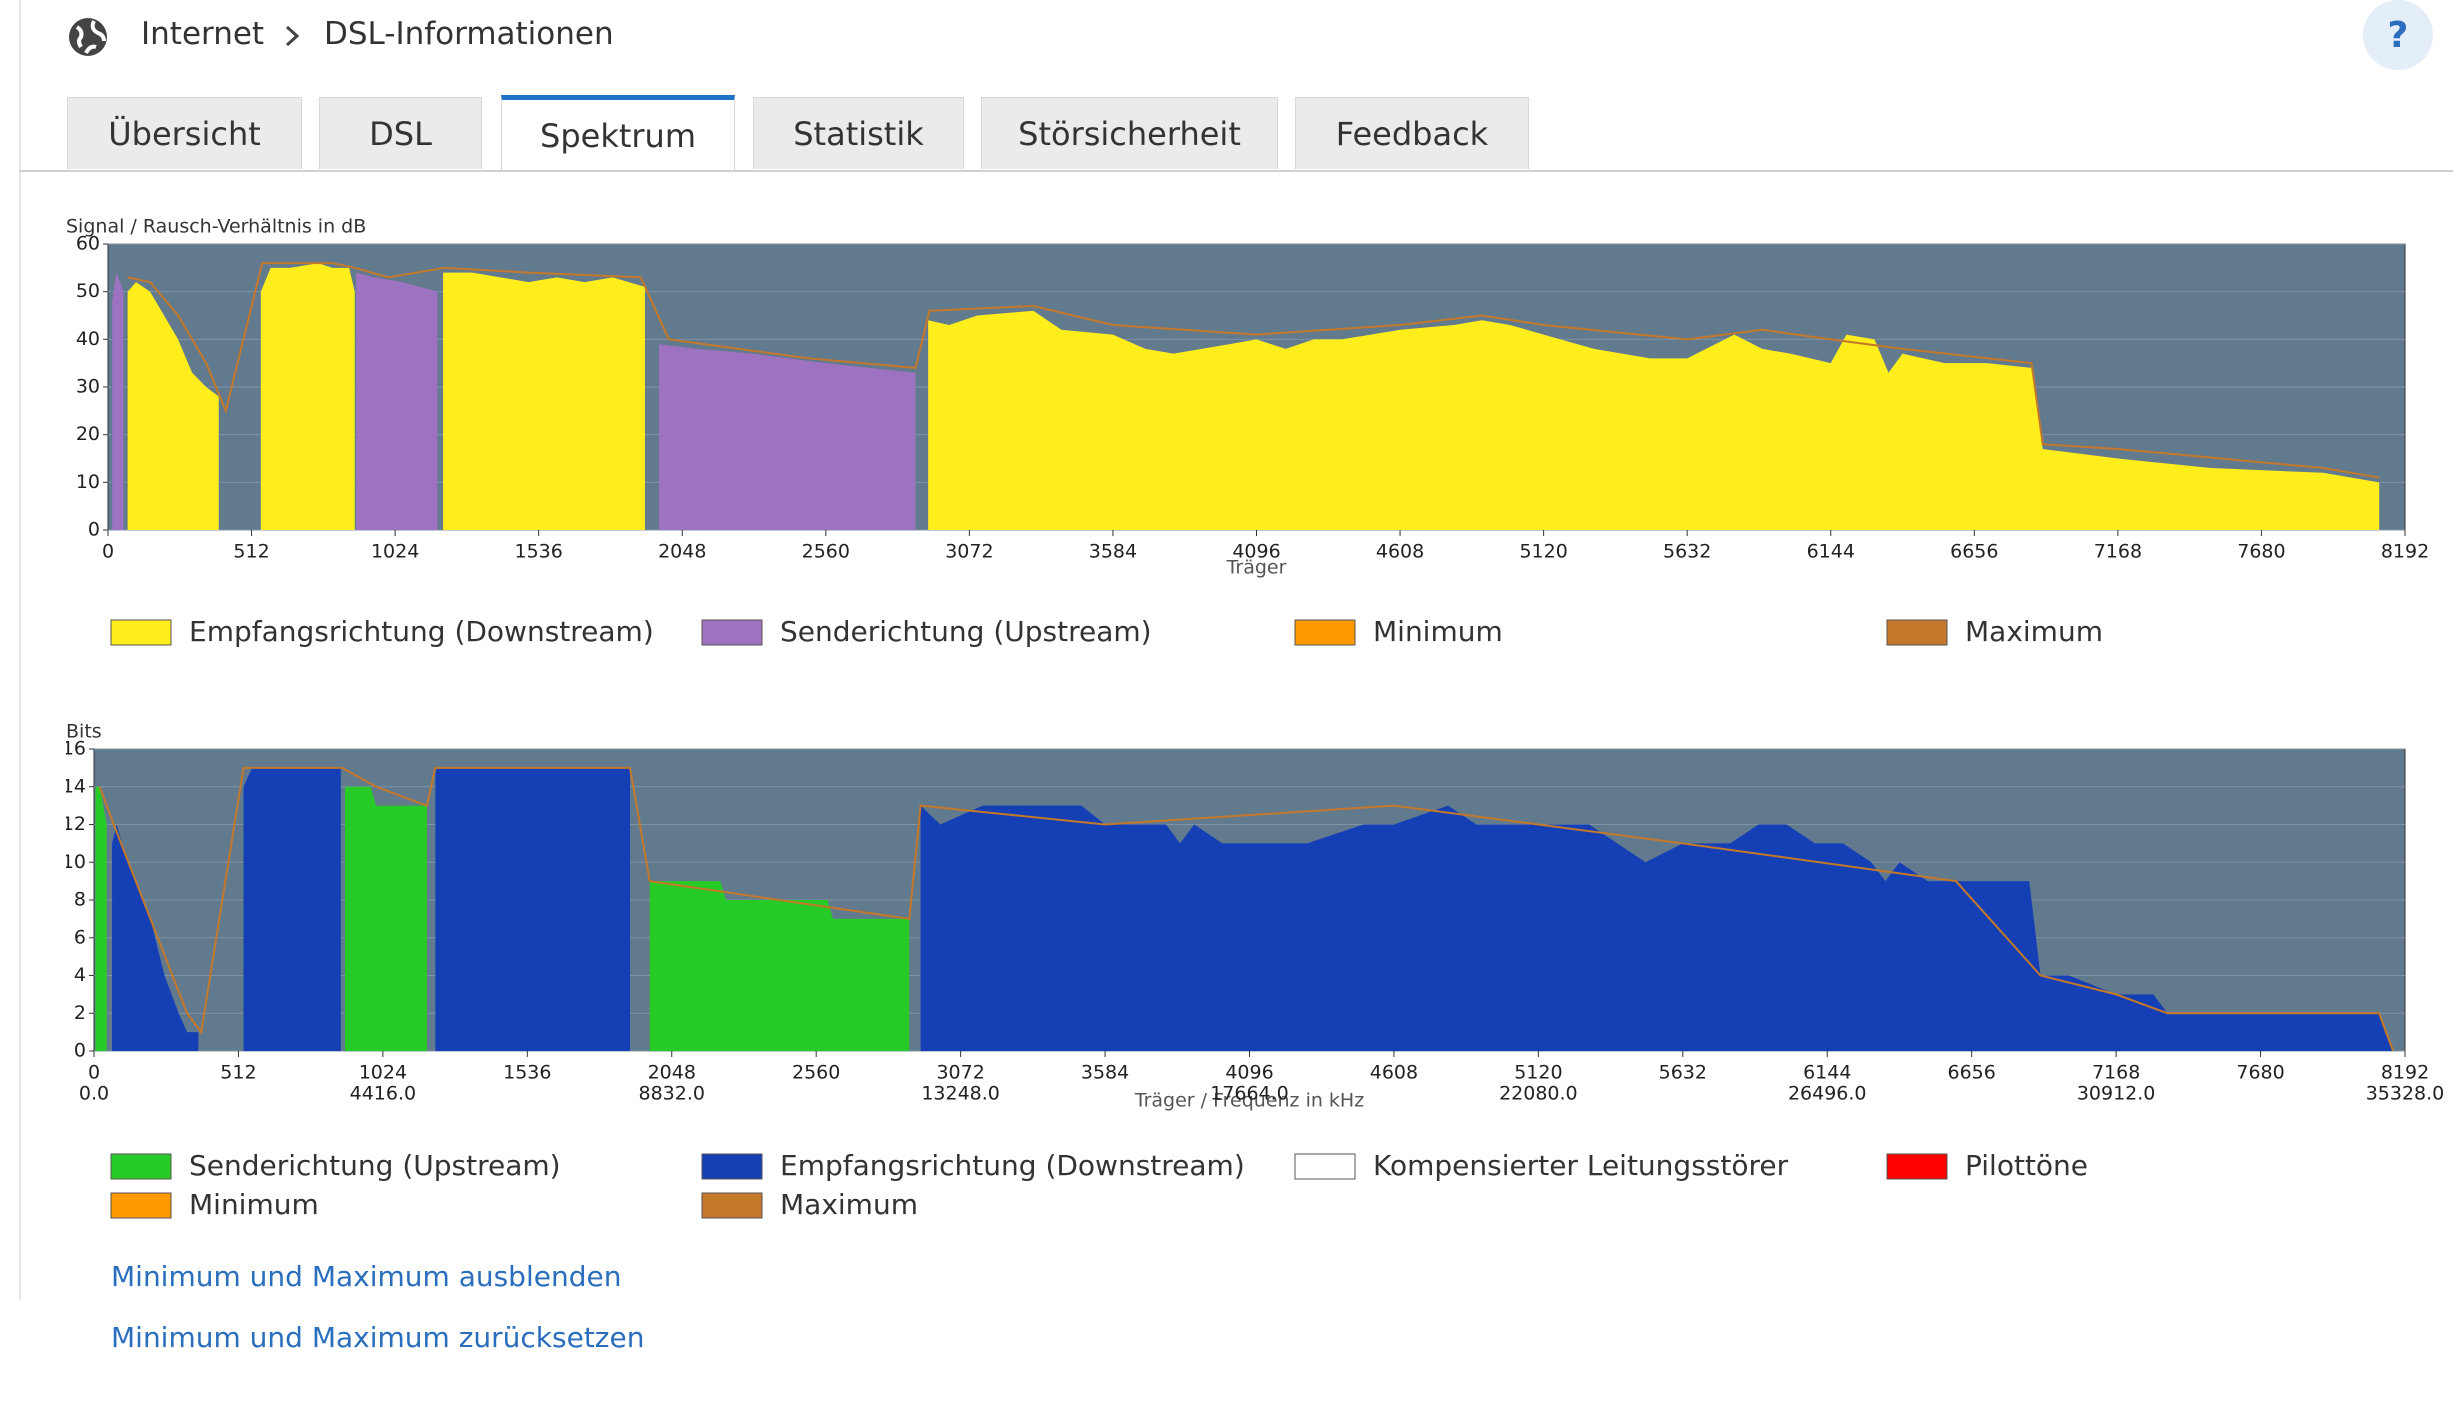 This screenshot has width=2453, height=1426. I want to click on tab: Statistik, so click(858, 133).